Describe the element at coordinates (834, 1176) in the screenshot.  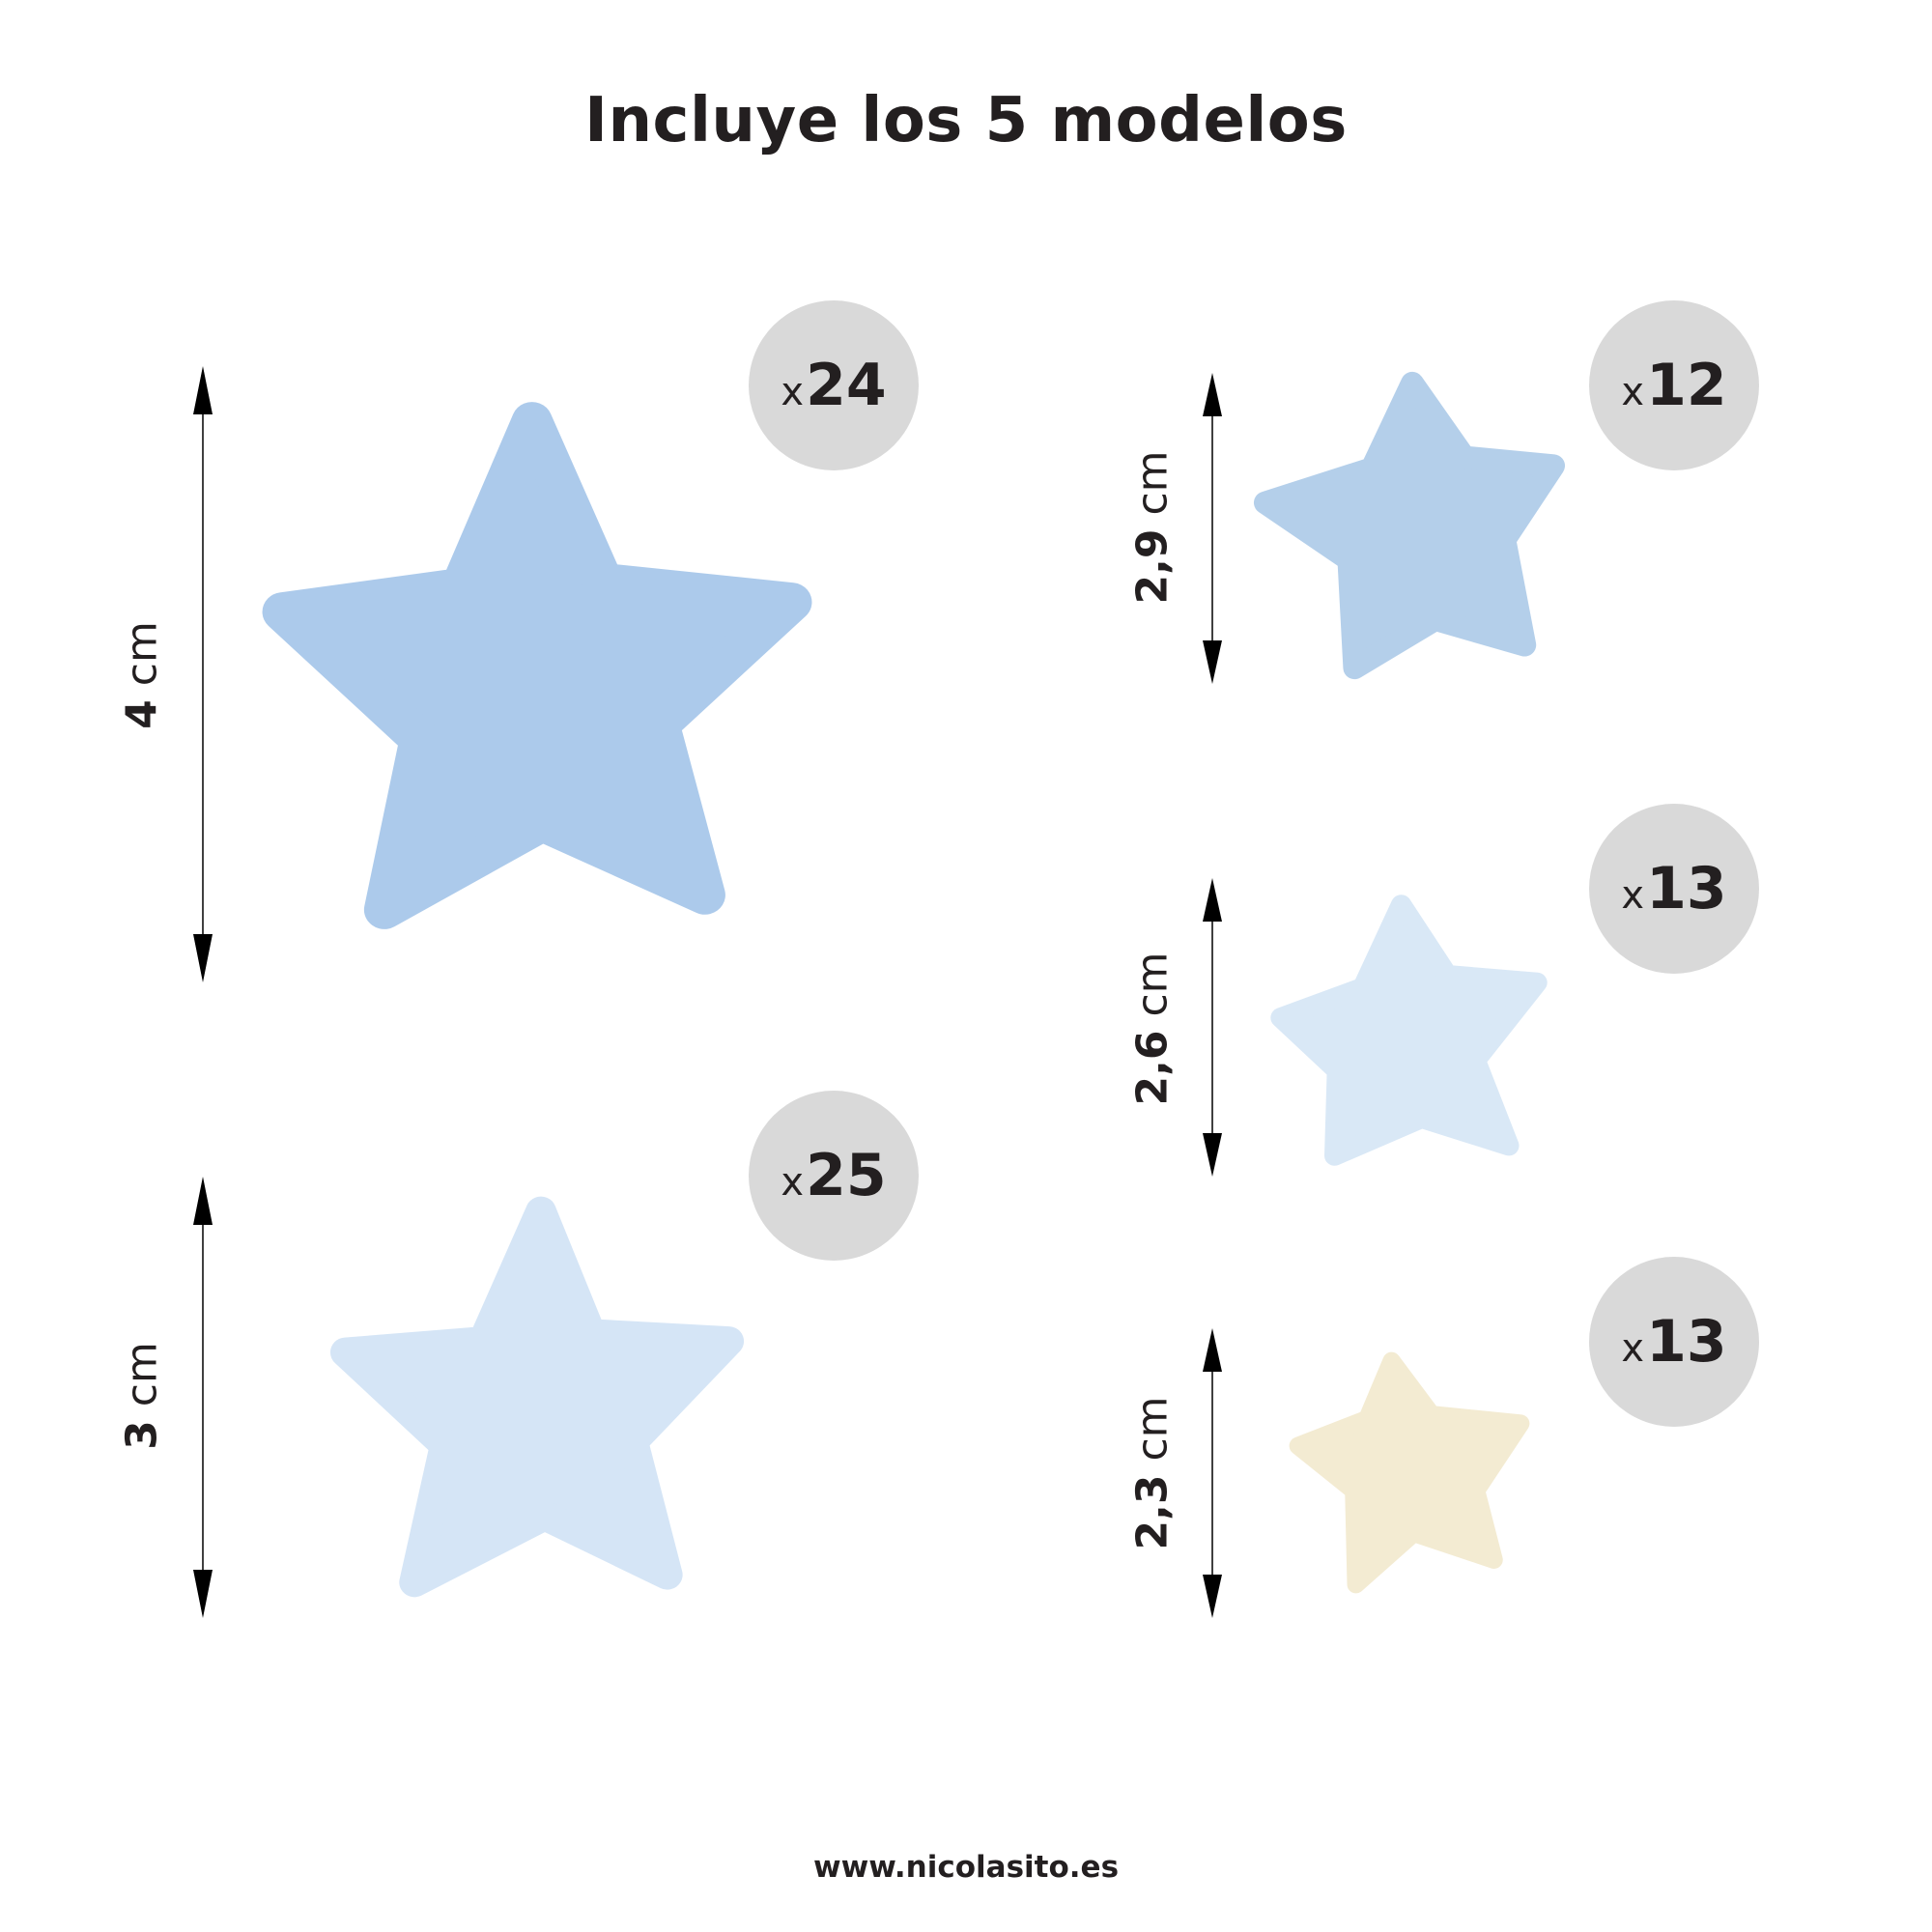
I see `quantity-badge: x 25` at that location.